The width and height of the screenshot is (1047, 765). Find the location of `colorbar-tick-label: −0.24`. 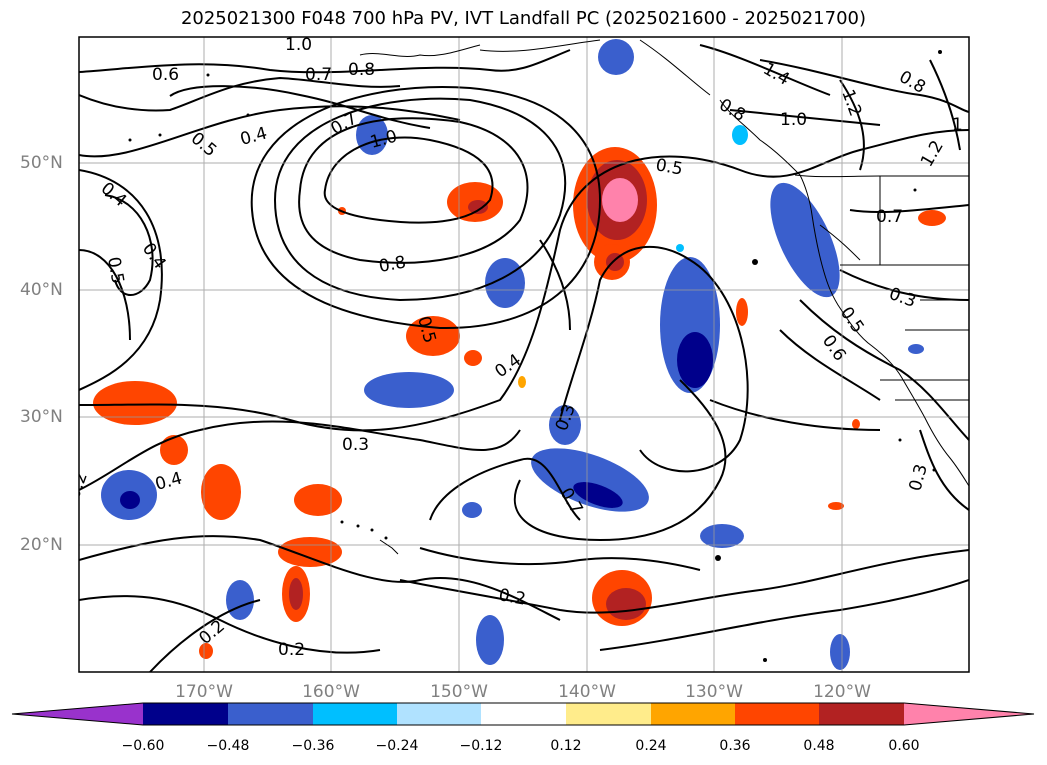

colorbar-tick-label: −0.24 is located at coordinates (397, 746).